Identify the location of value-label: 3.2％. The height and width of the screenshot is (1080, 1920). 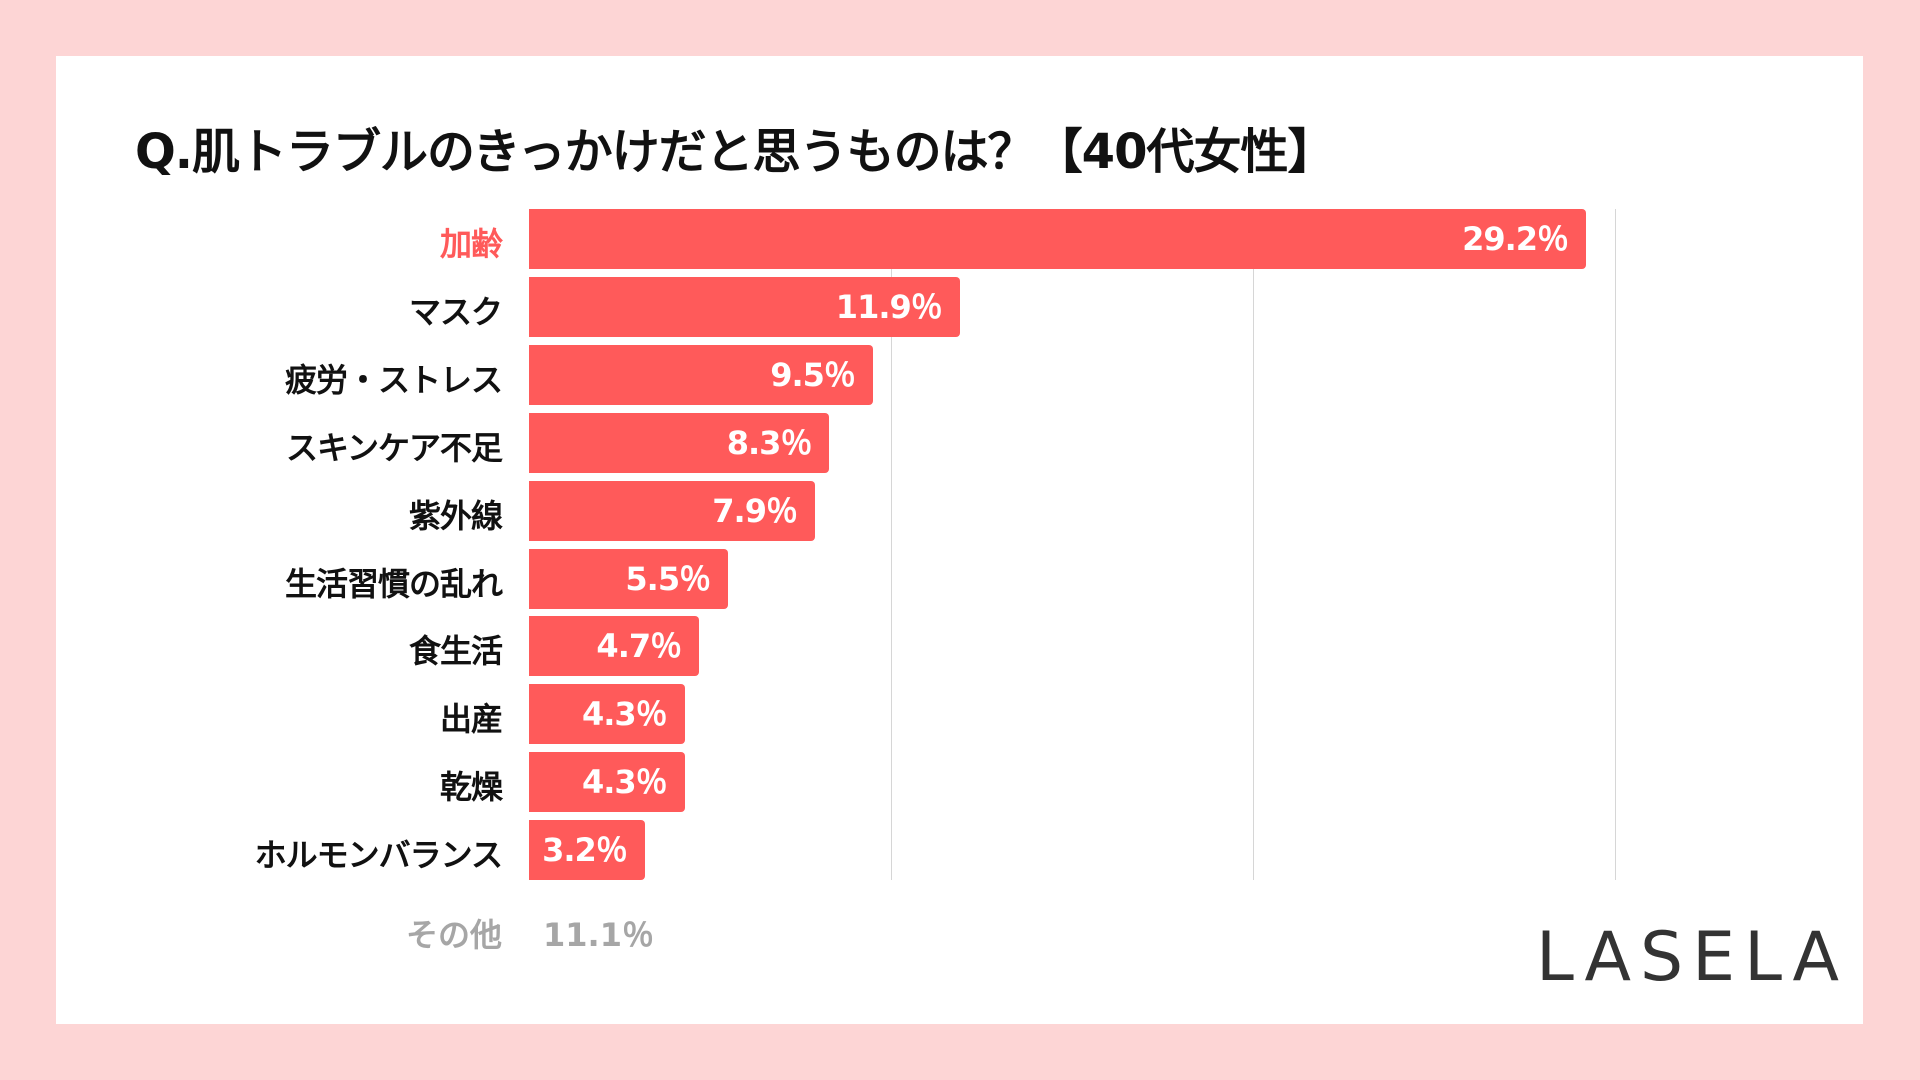
(585, 850).